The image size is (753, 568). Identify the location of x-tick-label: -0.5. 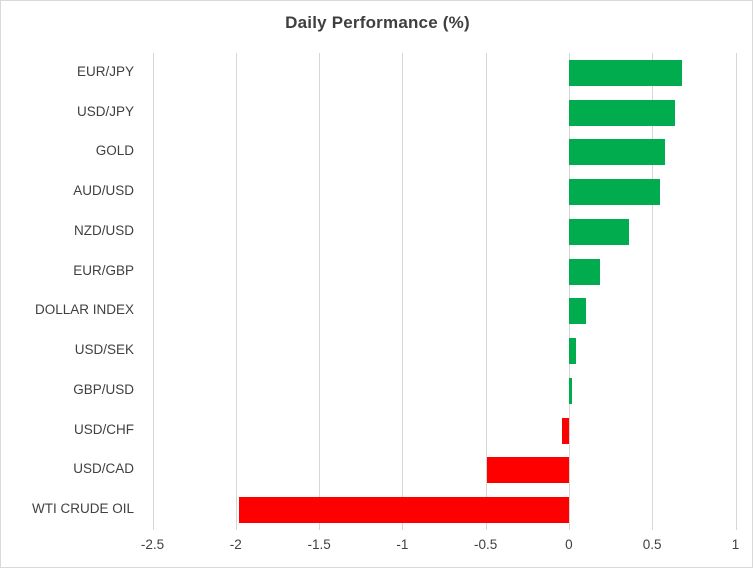
(485, 544).